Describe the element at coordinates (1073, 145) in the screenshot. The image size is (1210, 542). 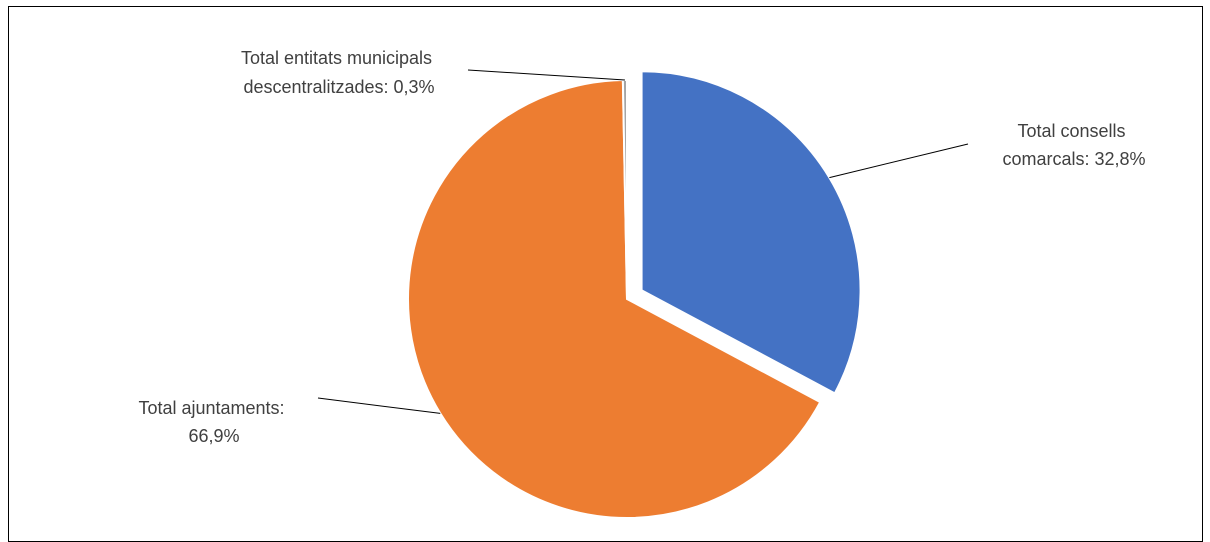
I see `label-consells: Total consells comarcals: 32,8%` at that location.